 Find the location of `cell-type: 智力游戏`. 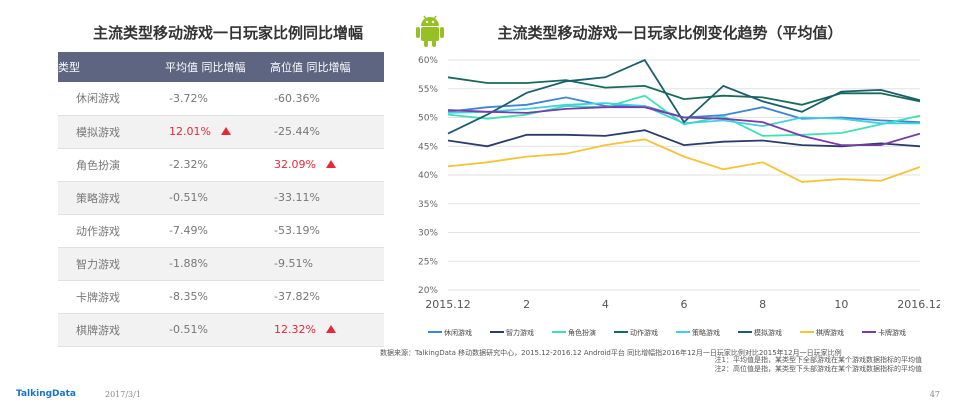

cell-type: 智力游戏 is located at coordinates (111, 264).